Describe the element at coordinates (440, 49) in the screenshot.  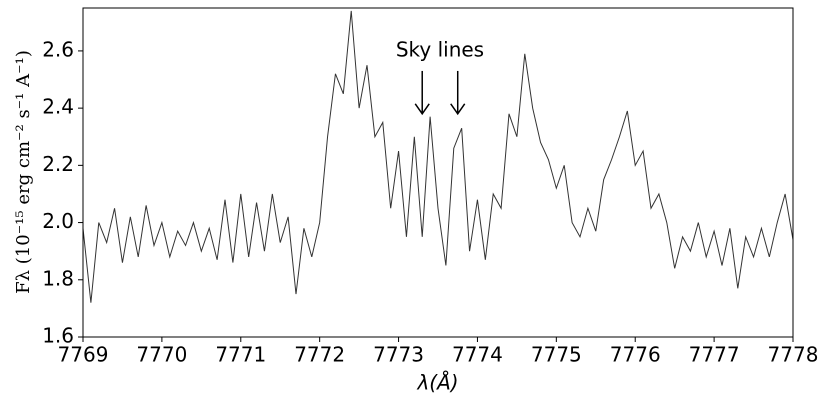
I see `annotation-text: Sky lines` at that location.